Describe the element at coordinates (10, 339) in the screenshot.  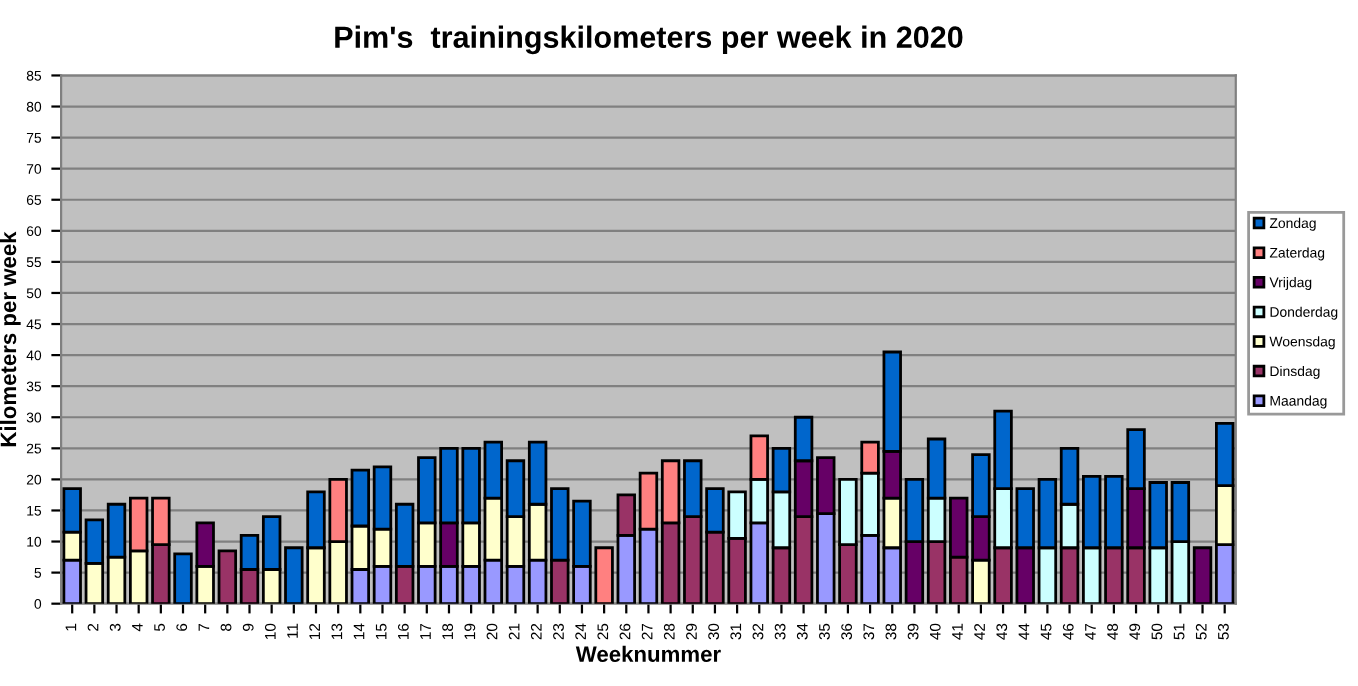
I see `y-axis-title: Kilometers per week` at that location.